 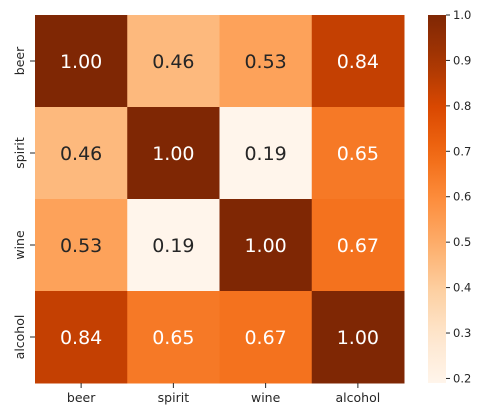 What do you see at coordinates (23, 202) in the screenshot?
I see `y-axis: beer spirit wine alcohol` at bounding box center [23, 202].